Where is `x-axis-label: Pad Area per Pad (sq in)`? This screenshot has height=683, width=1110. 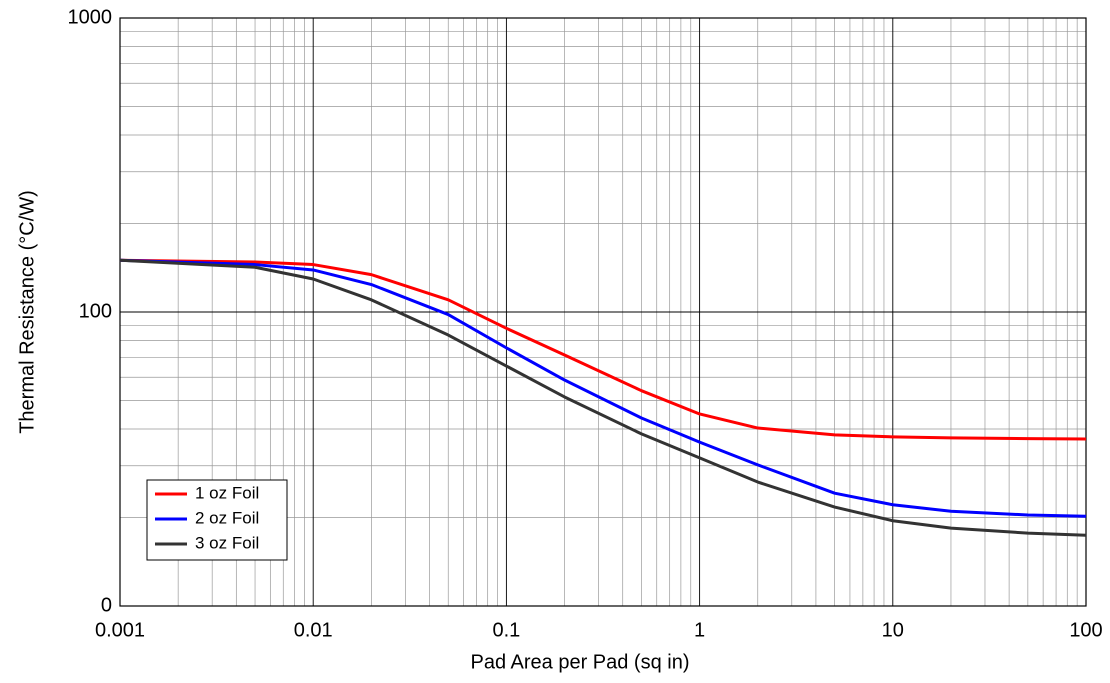
x-axis-label: Pad Area per Pad (sq in) is located at coordinates (579, 662).